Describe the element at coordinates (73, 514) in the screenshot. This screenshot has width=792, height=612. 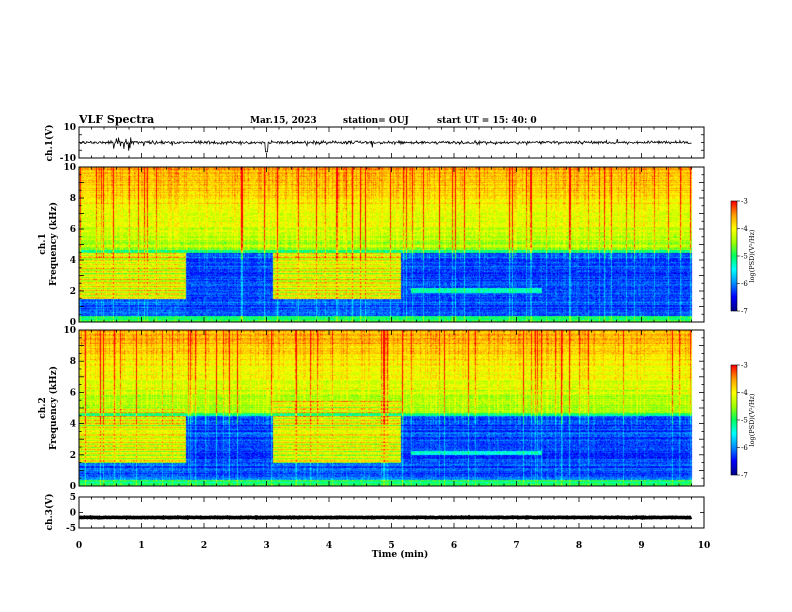
I see `ch3-waveform-ytick-label: 0` at that location.